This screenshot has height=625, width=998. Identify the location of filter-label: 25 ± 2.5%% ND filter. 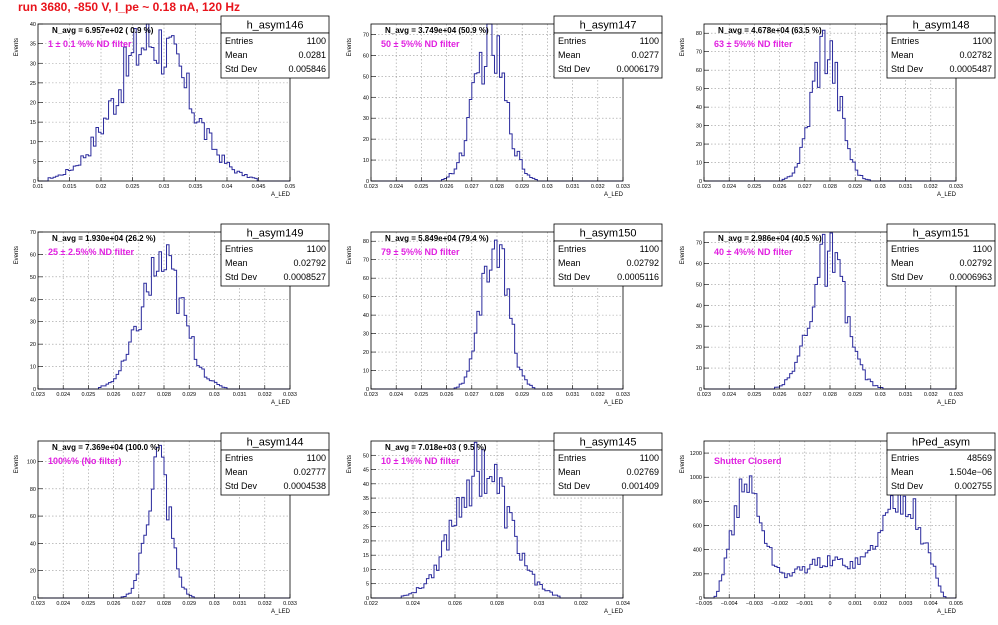
(91, 252).